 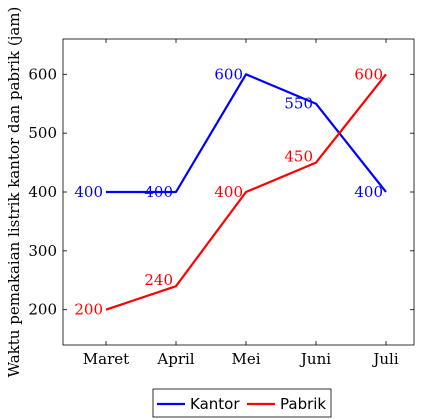 What do you see at coordinates (303, 404) in the screenshot?
I see `legend-label-pabrik: Pabrik` at bounding box center [303, 404].